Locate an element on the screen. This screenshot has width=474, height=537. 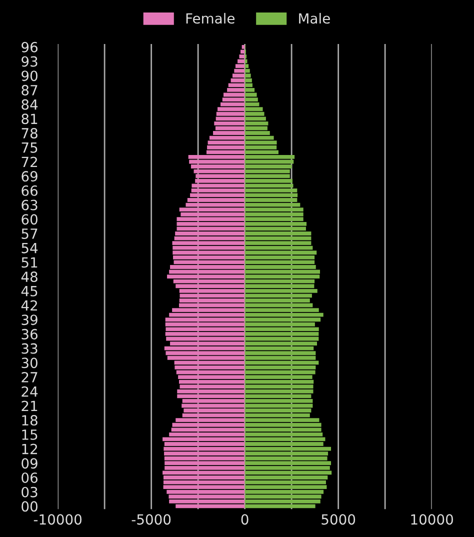
y-tick-label: 84 is located at coordinates (30, 104).